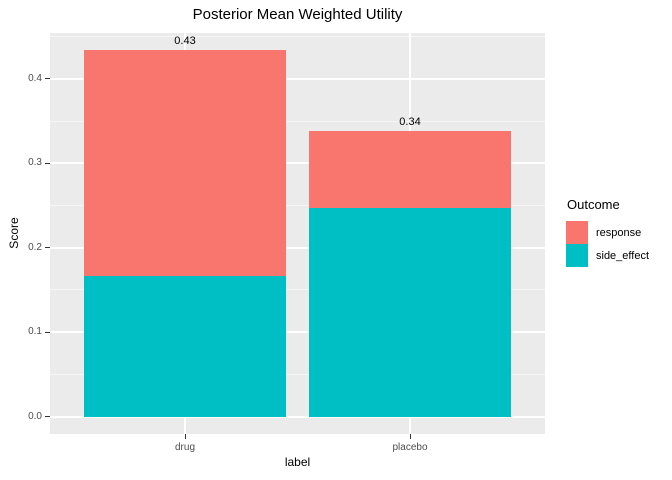  Describe the element at coordinates (35, 247) in the screenshot. I see `y-tick-label: 0.2` at that location.